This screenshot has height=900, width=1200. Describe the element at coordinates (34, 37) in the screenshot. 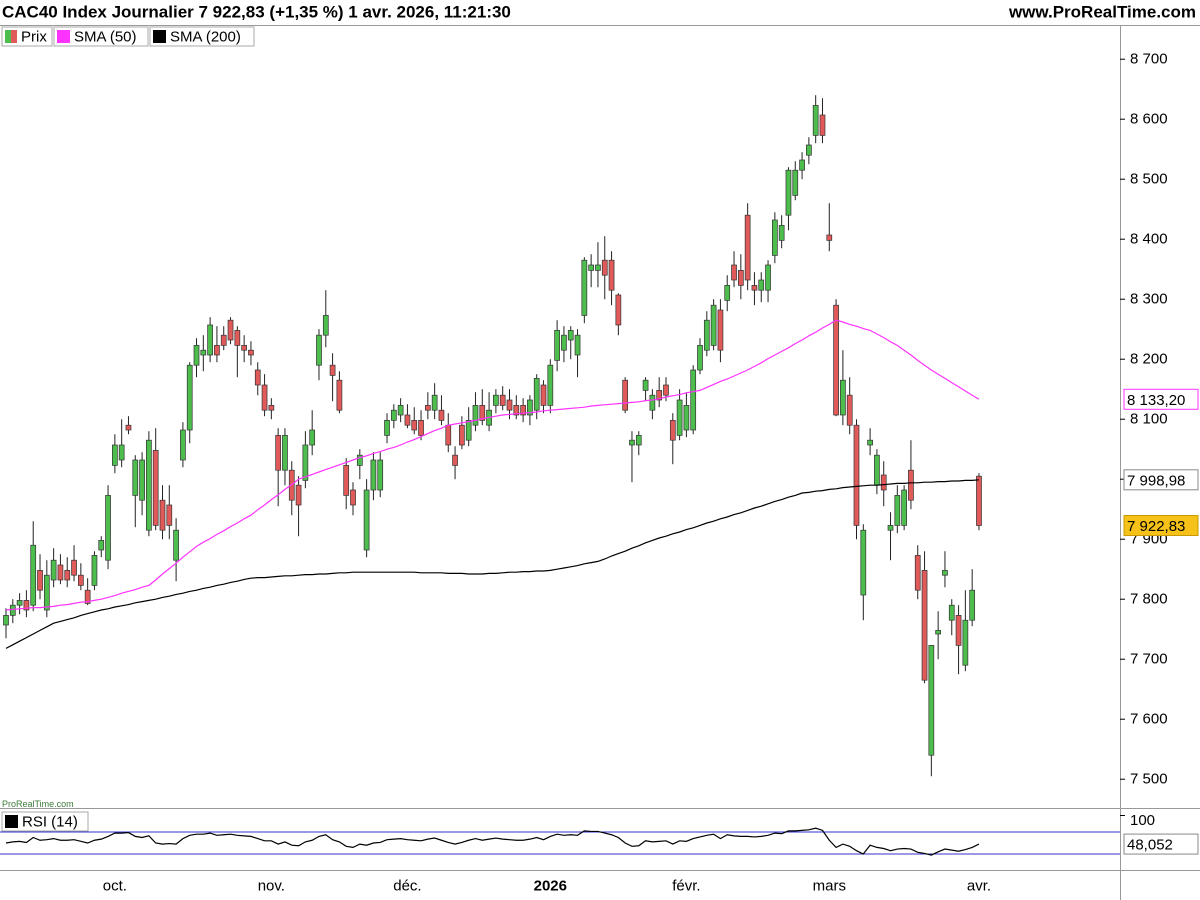

I see `legend-label: Prix` at that location.